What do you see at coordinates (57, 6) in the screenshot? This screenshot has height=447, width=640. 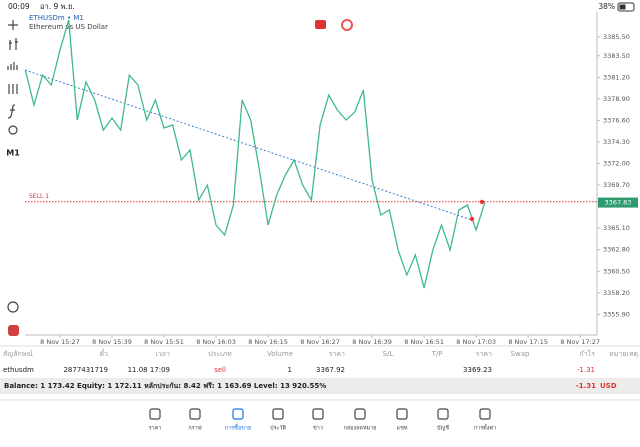 I see `status-date: อา. 9 พ.ย.` at bounding box center [57, 6].